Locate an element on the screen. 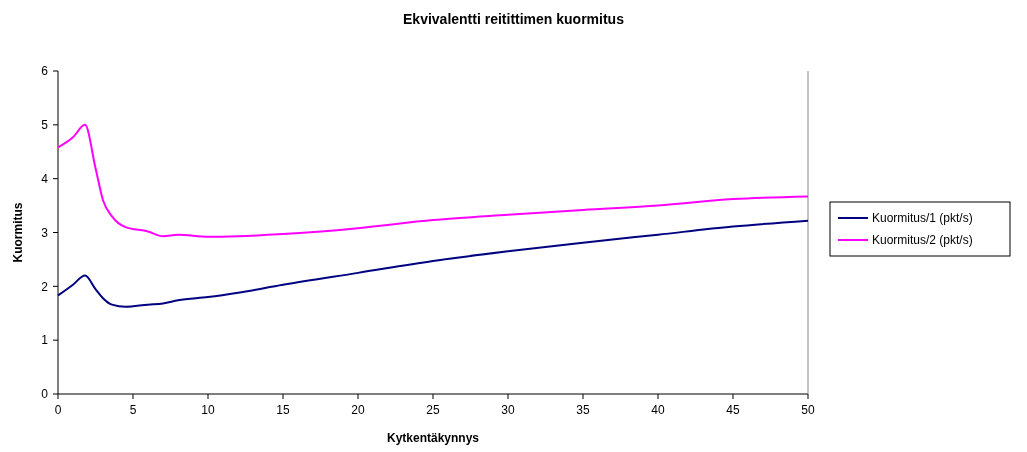 This screenshot has height=452, width=1027. y-tick-label: 1 is located at coordinates (45, 340).